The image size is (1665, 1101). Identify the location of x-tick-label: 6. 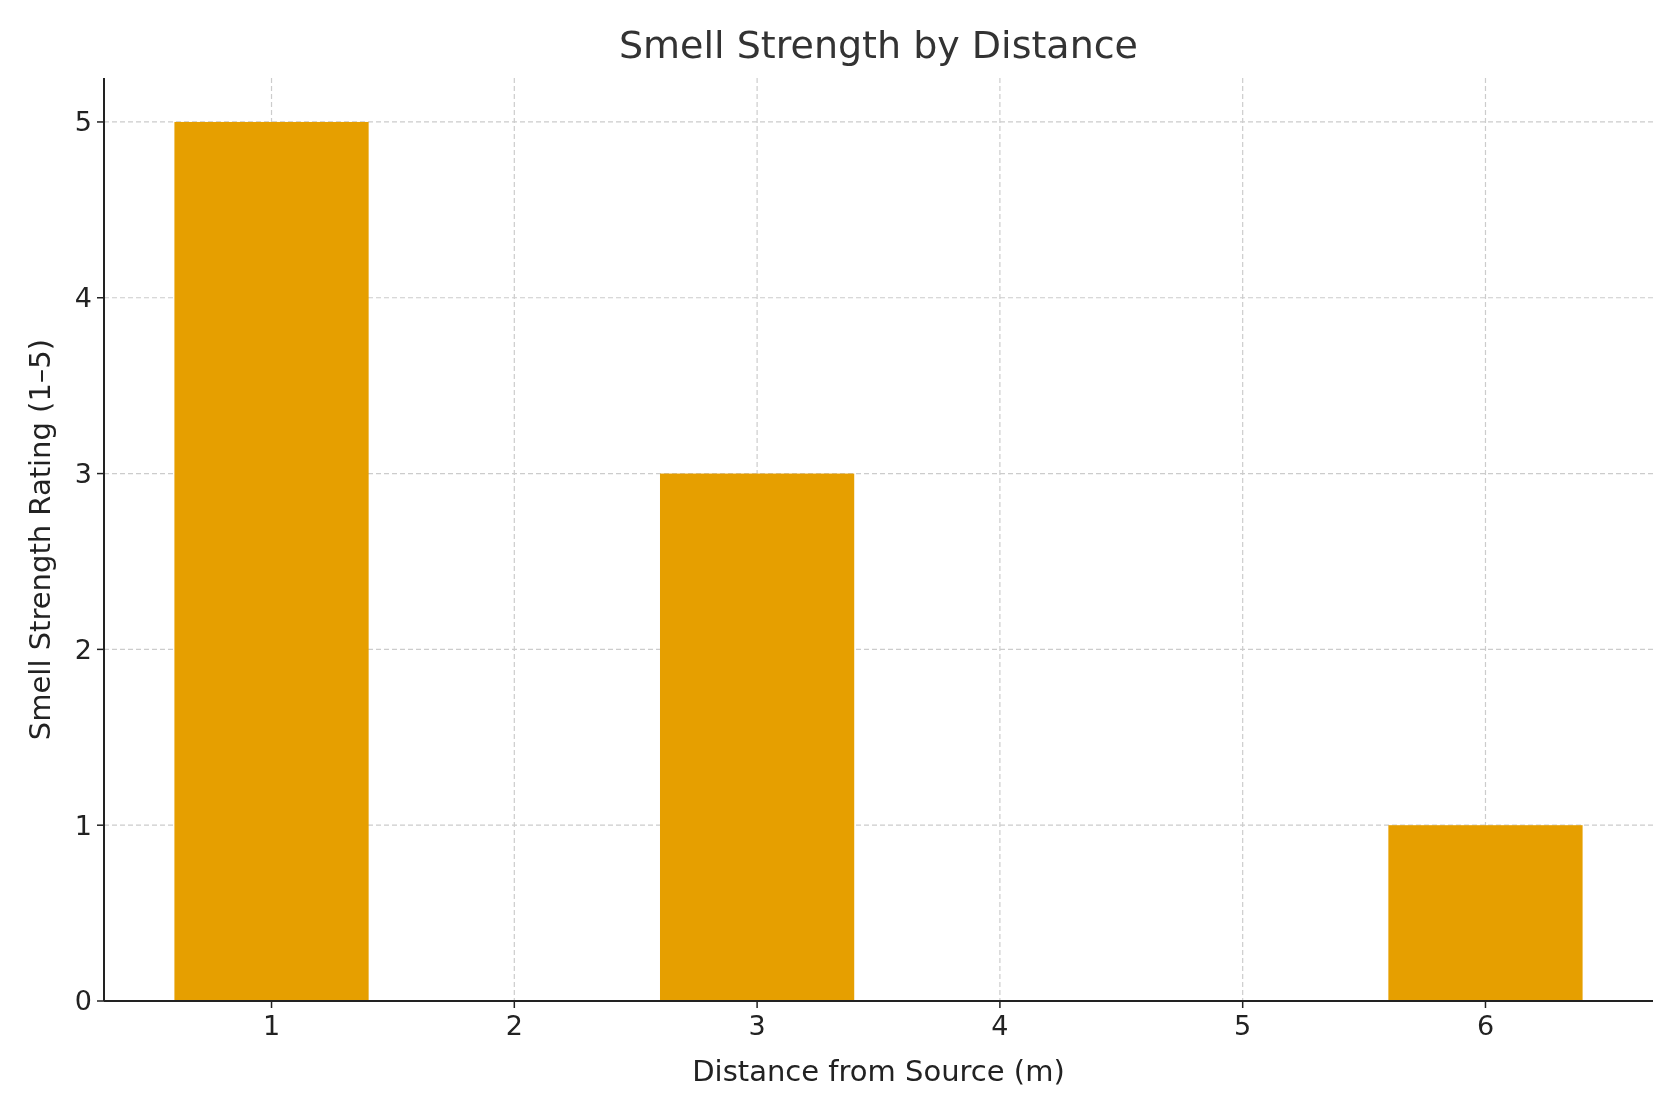
(1485, 1025).